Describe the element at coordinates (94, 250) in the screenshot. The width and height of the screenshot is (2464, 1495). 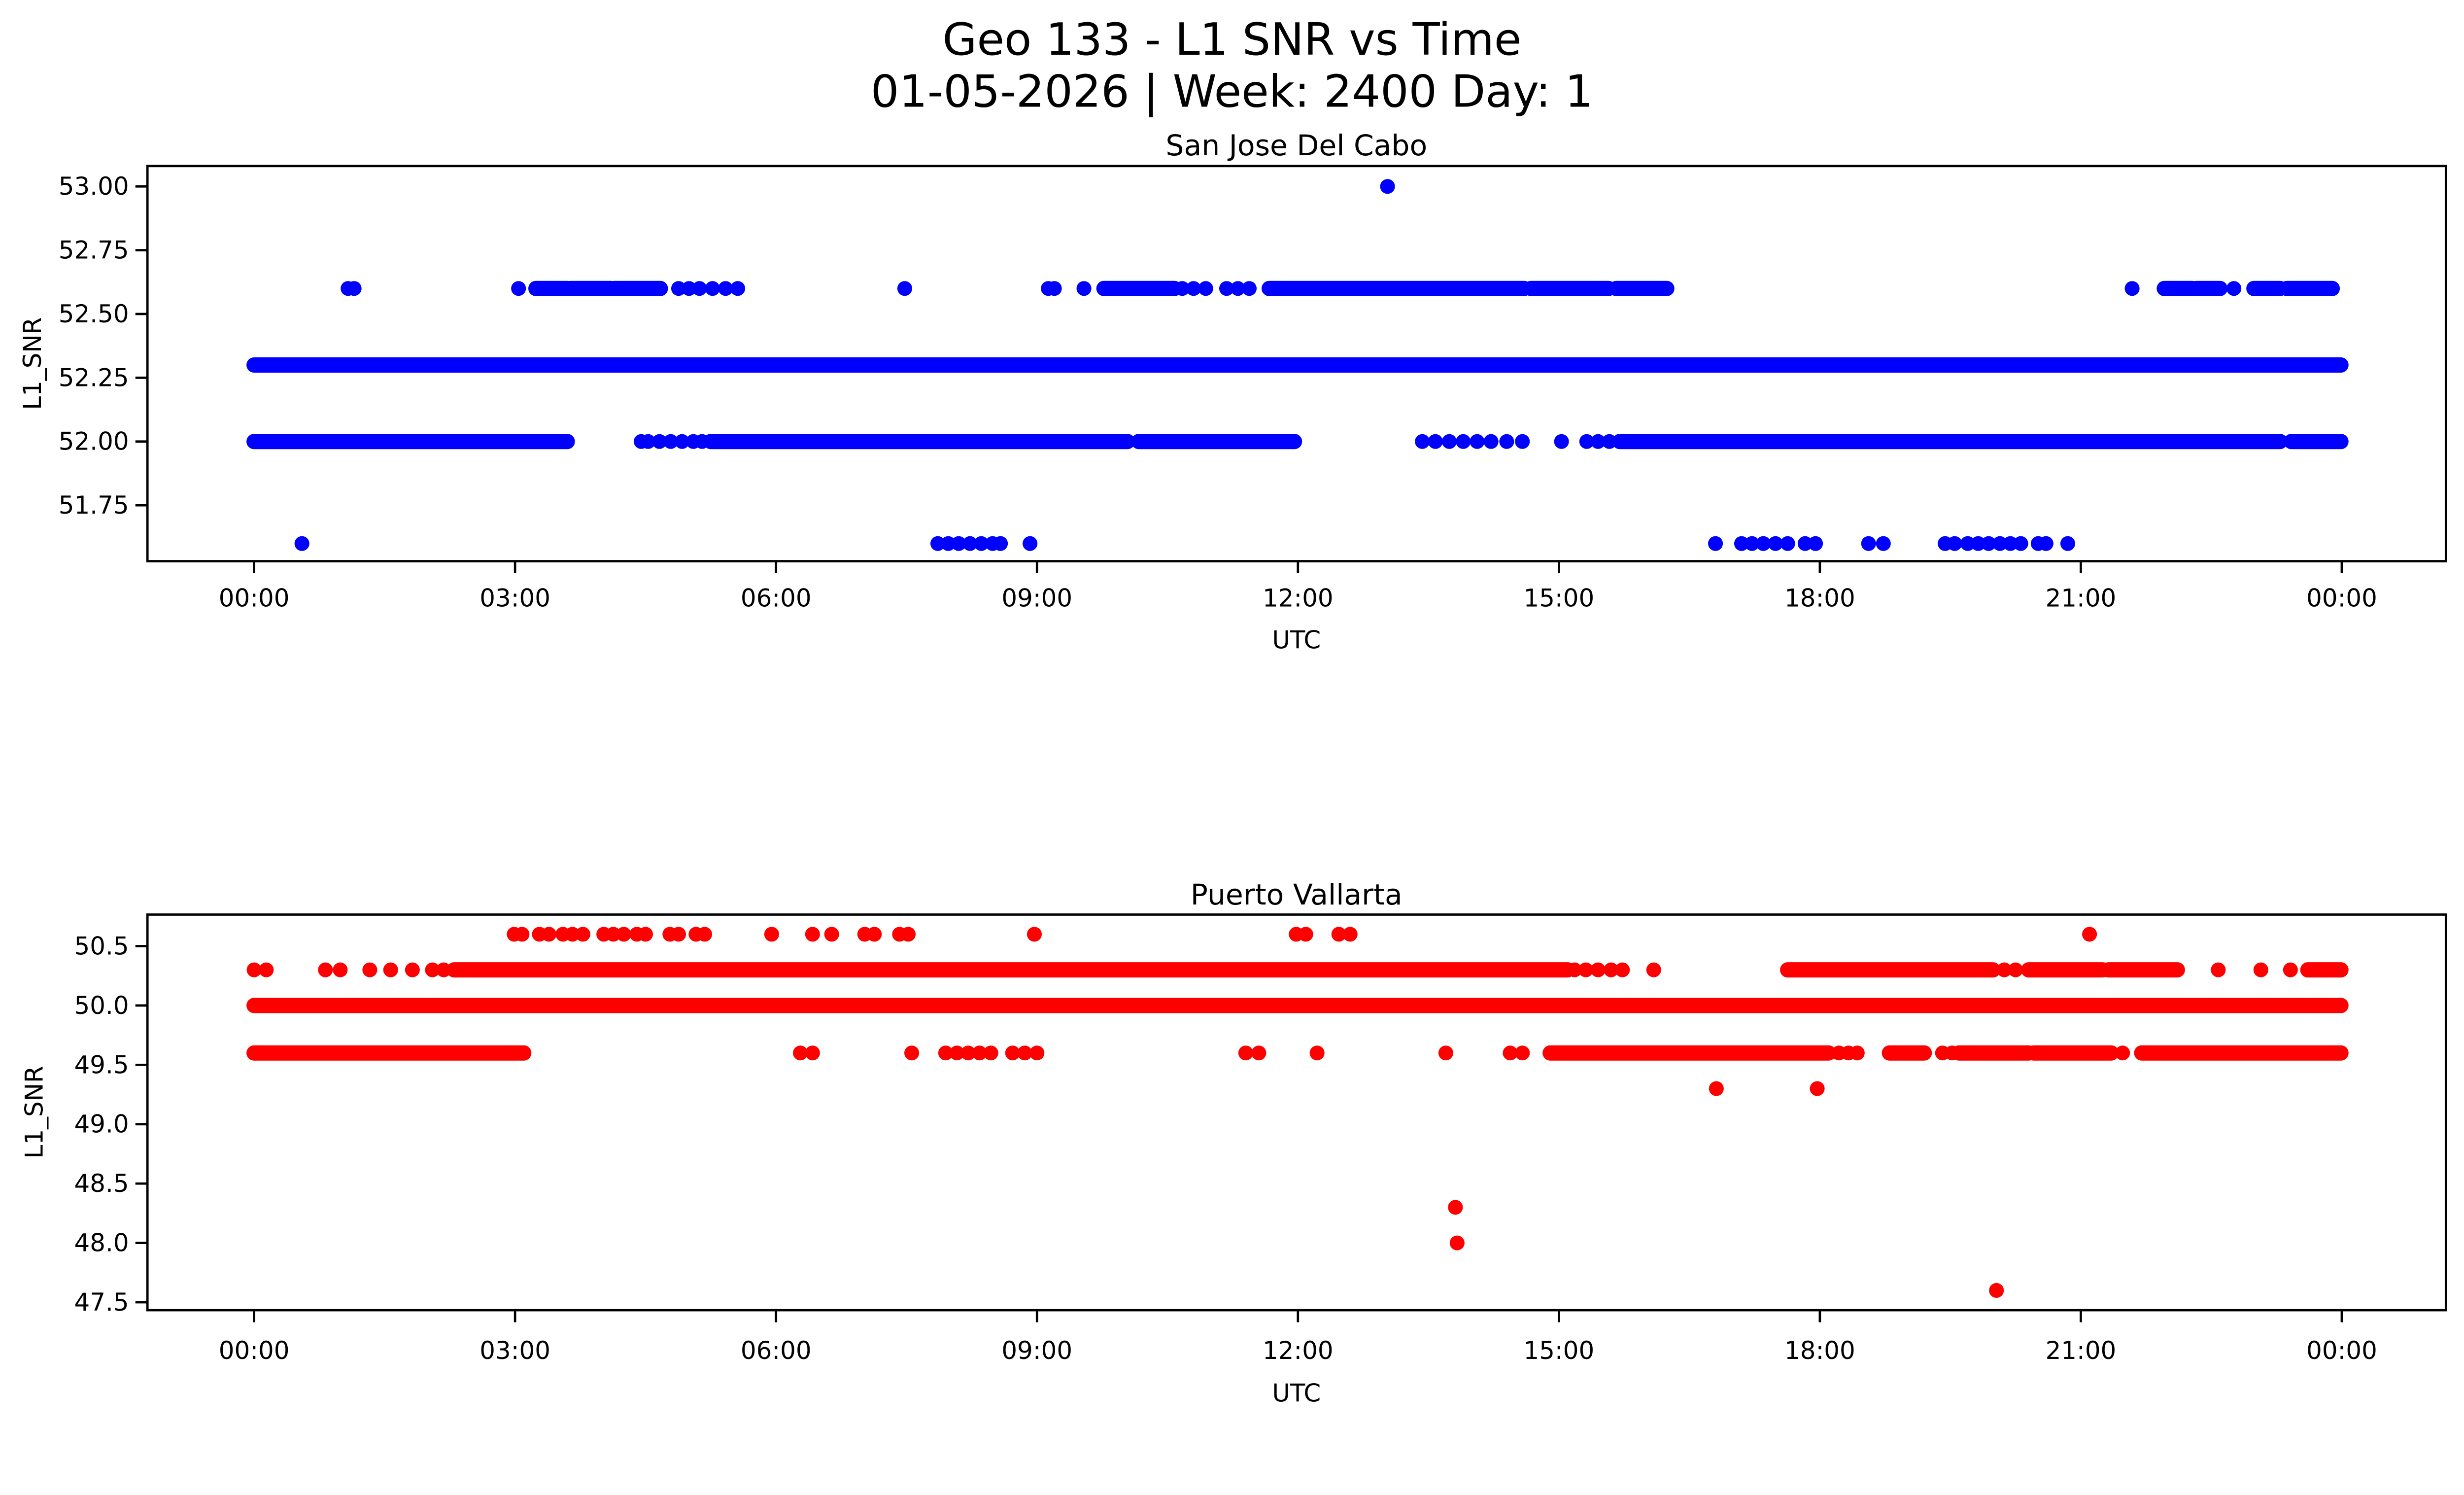
I see `y-tick-label: 52.75` at that location.